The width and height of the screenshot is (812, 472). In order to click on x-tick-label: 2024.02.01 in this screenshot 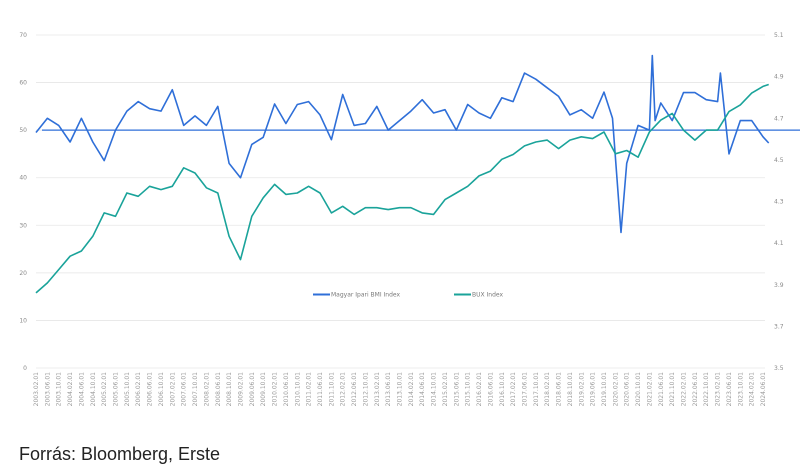, I will do `click(752, 389)`.